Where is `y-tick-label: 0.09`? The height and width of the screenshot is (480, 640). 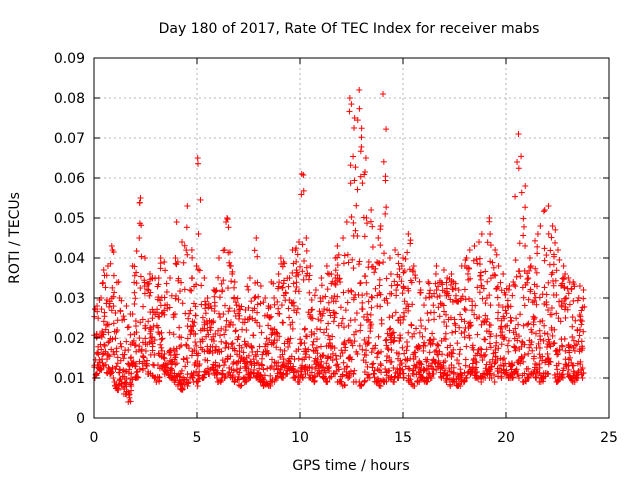 y-tick-label: 0.09 is located at coordinates (69, 59).